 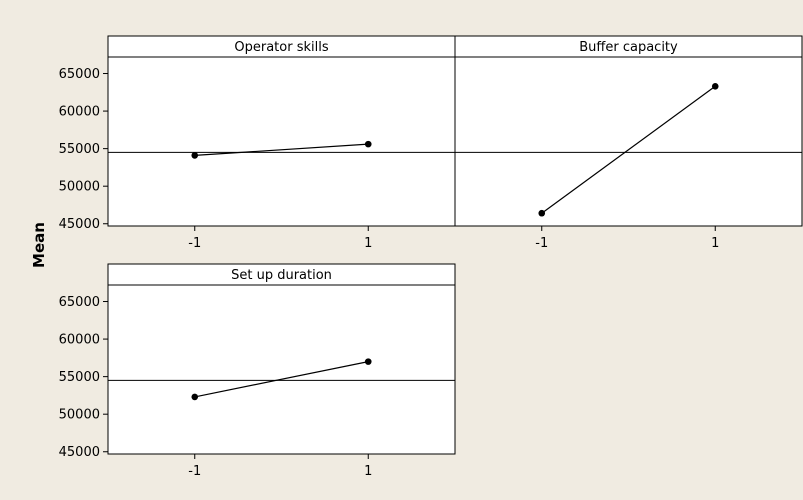 What do you see at coordinates (281, 47) in the screenshot?
I see `panel-title: Operator skills` at bounding box center [281, 47].